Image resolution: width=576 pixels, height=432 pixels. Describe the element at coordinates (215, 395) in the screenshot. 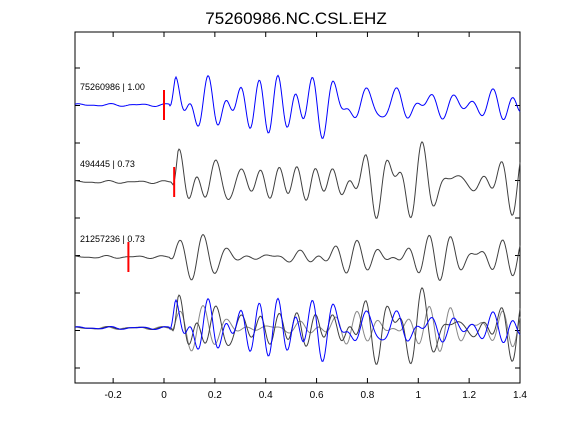

I see `x-tick-label: 0.2` at that location.